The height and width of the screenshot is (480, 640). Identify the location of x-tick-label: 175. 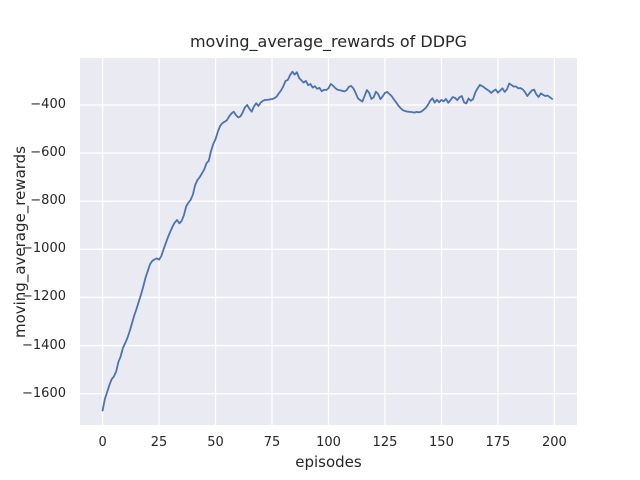
(498, 442).